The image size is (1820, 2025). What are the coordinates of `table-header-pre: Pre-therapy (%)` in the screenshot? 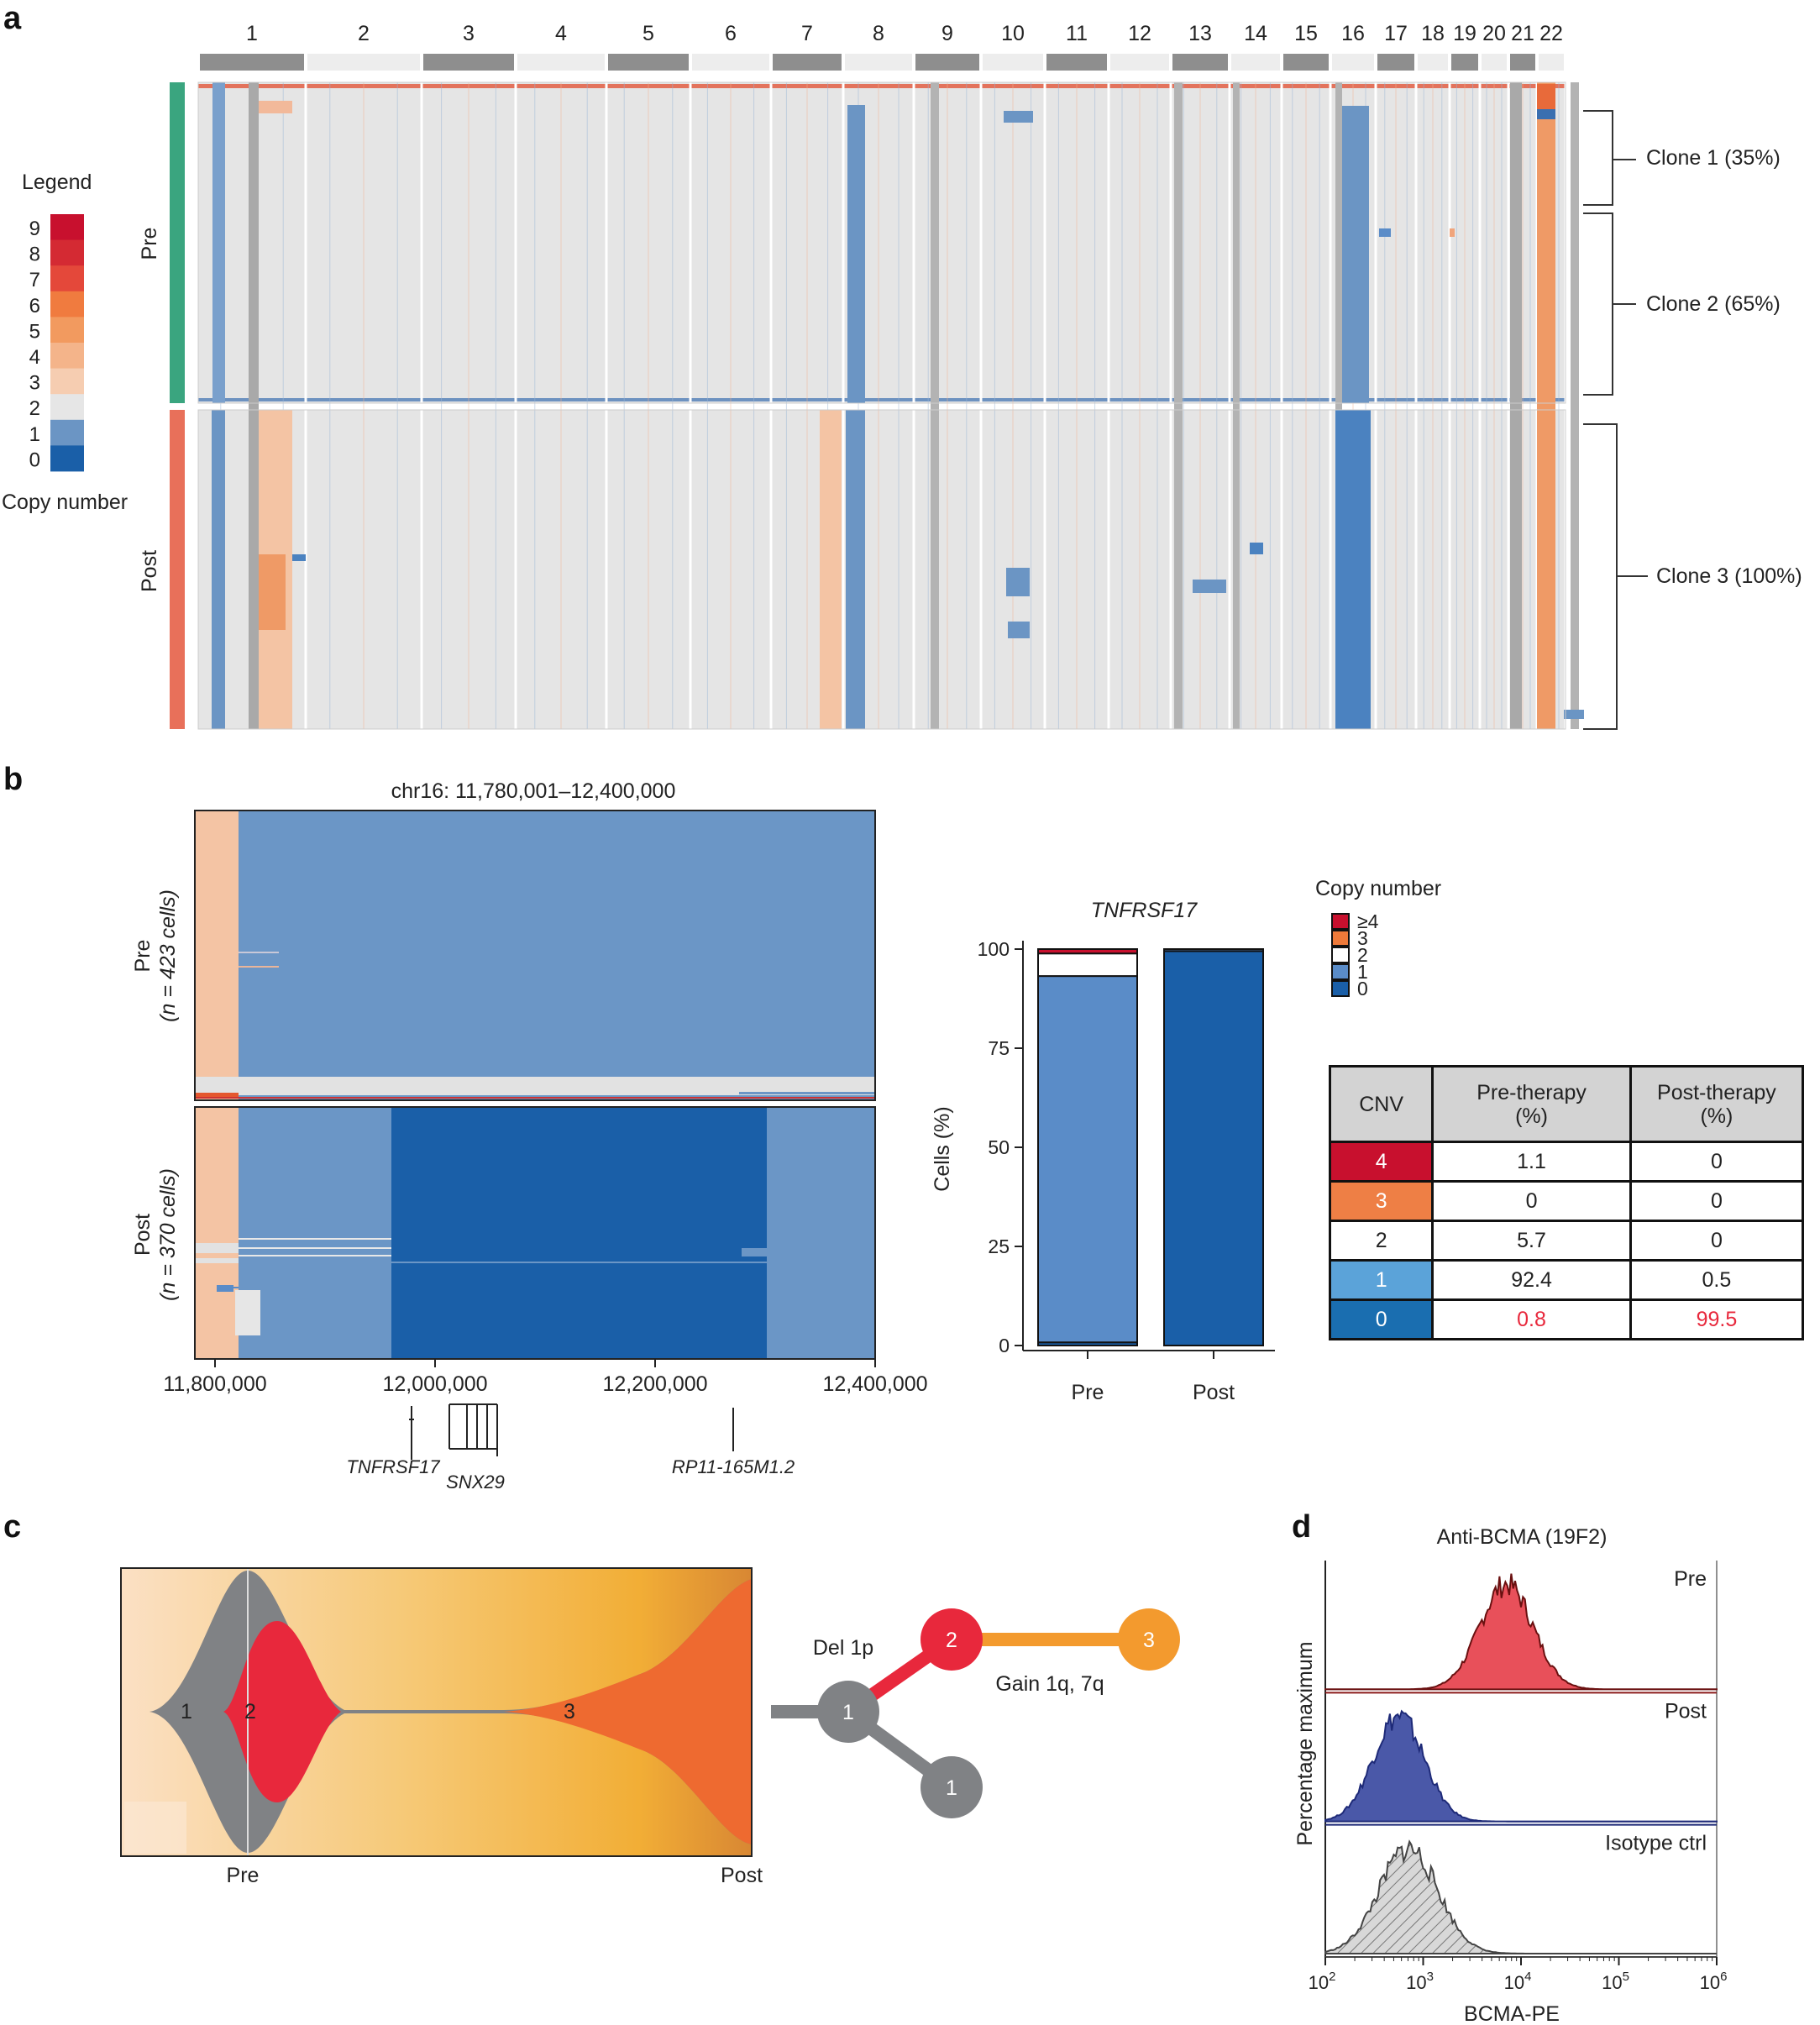 It's located at (1531, 1104).